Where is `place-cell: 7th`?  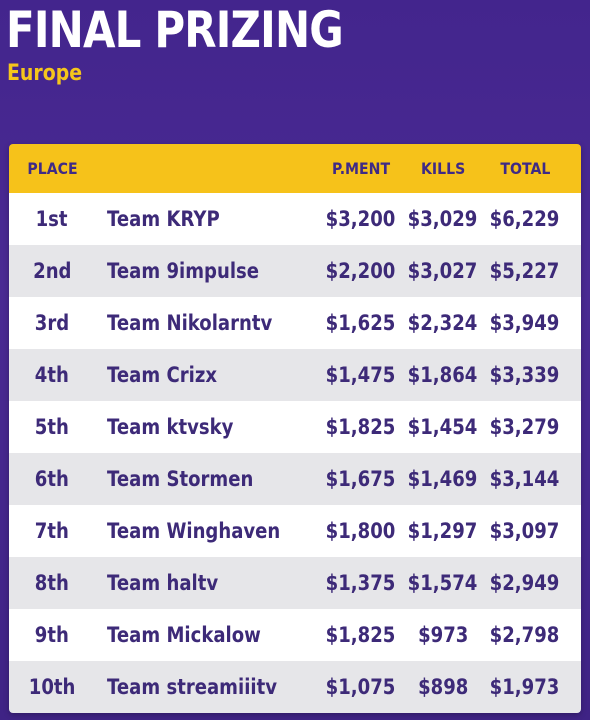 place-cell: 7th is located at coordinates (52, 531).